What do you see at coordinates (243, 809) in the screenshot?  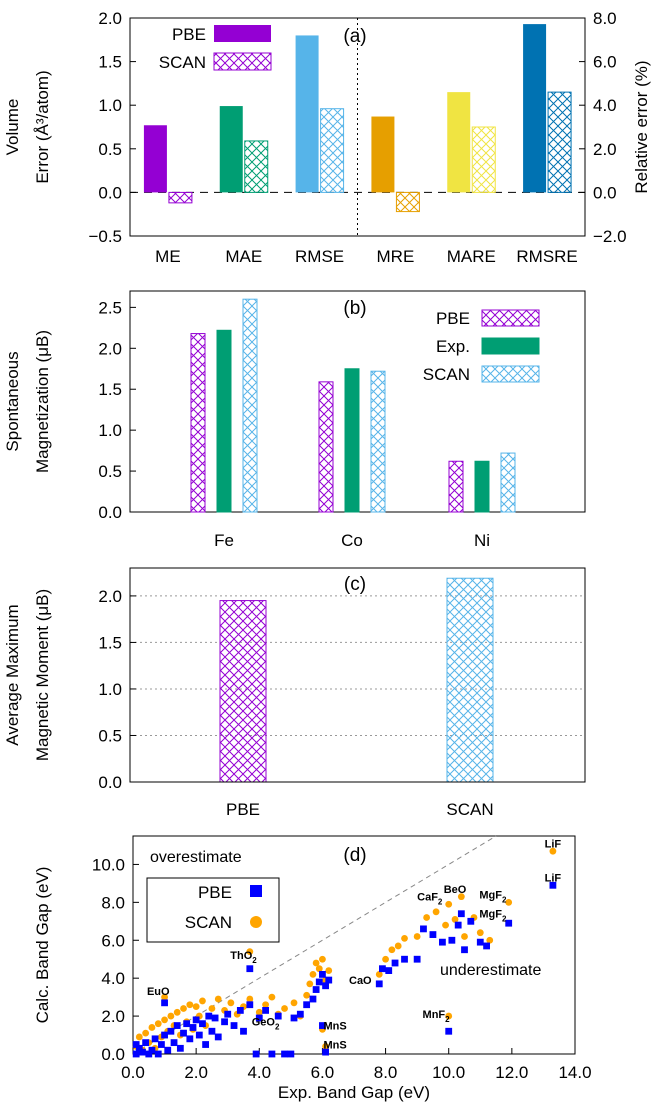 I see `x-tick-label: PBE` at bounding box center [243, 809].